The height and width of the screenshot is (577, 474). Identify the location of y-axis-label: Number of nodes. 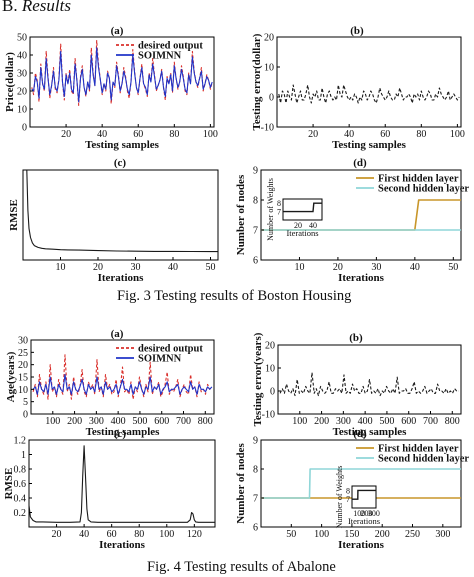
(241, 214).